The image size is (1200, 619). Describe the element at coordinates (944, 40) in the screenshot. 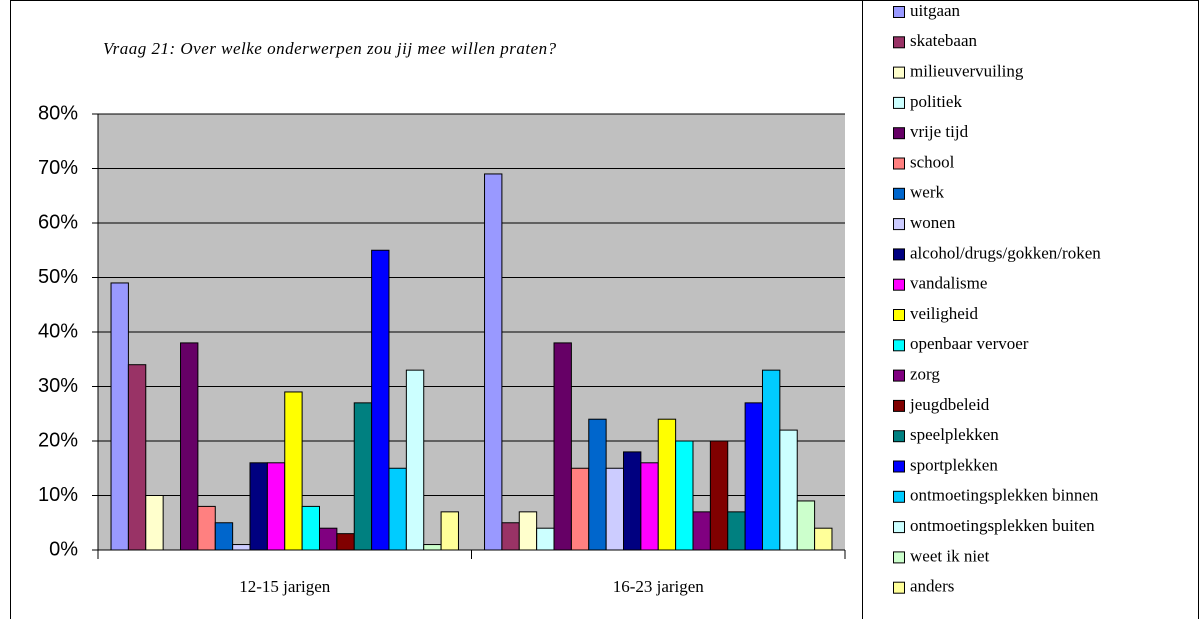

I see `legend-label: skatebaan` at that location.